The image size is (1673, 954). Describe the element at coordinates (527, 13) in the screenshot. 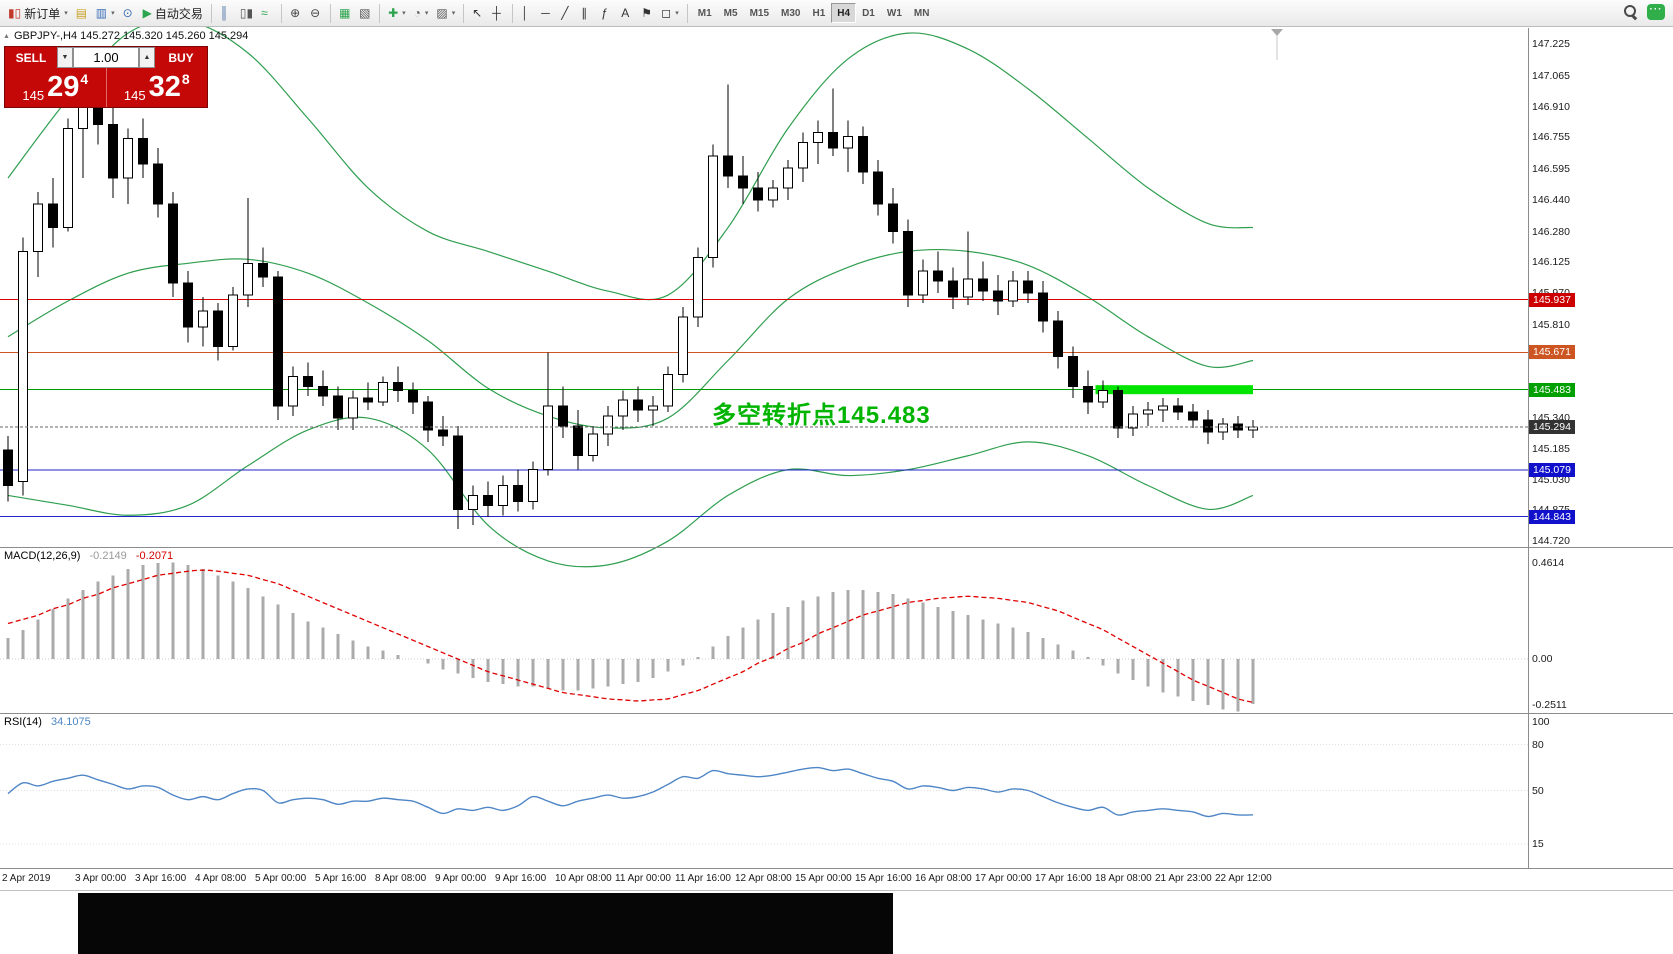

I see `vertical-line-tool-button: │` at that location.